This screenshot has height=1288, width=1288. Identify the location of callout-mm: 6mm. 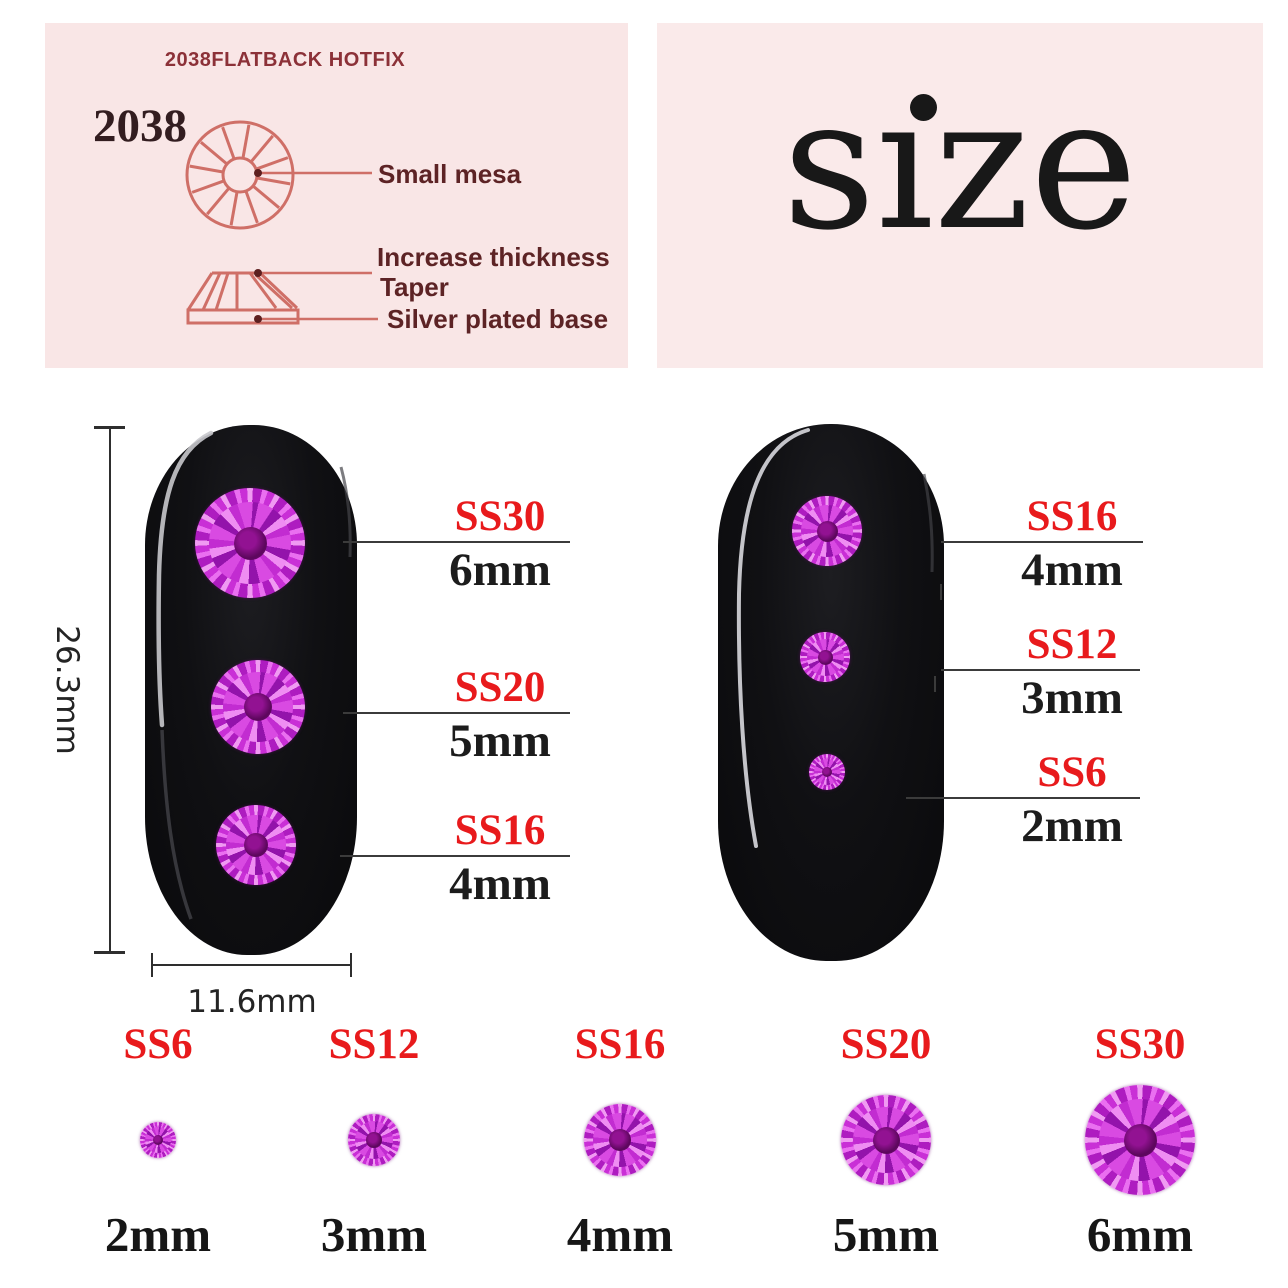
(500, 570).